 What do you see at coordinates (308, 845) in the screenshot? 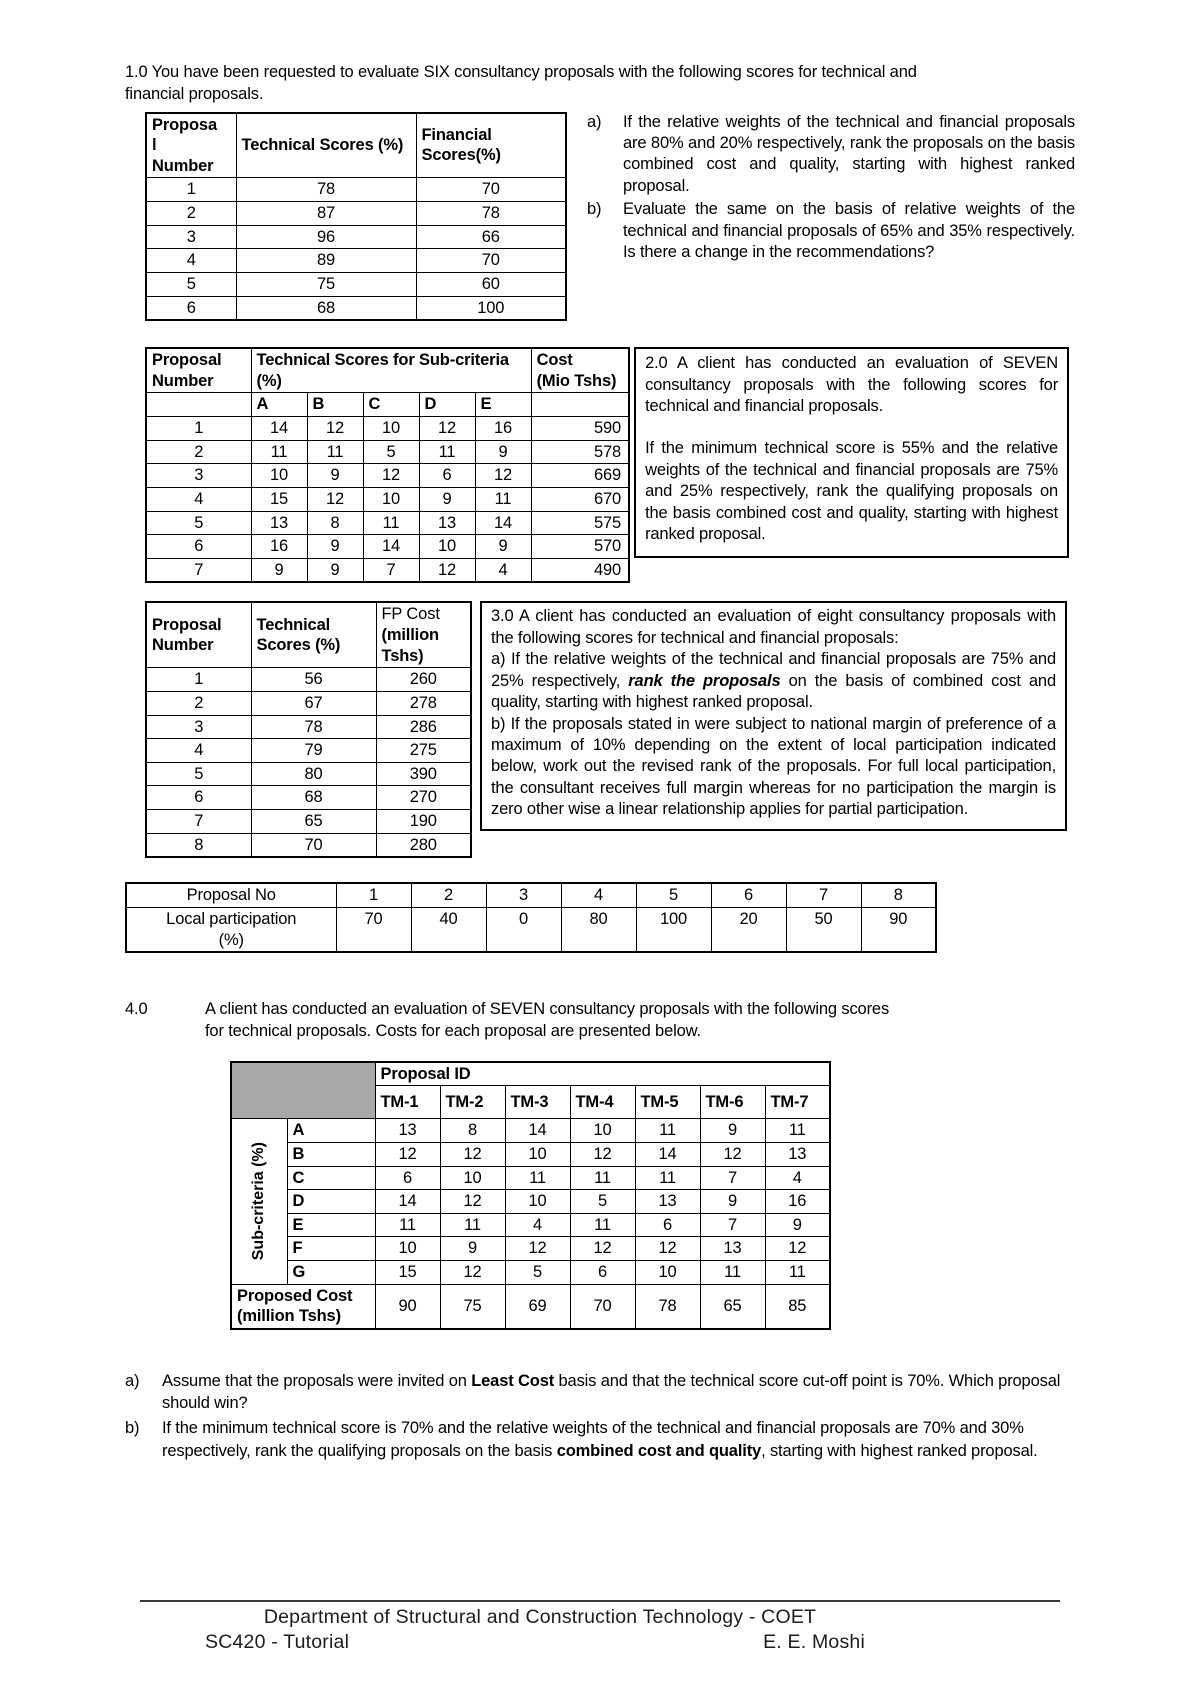
I see `table-row: 8 70 280` at bounding box center [308, 845].